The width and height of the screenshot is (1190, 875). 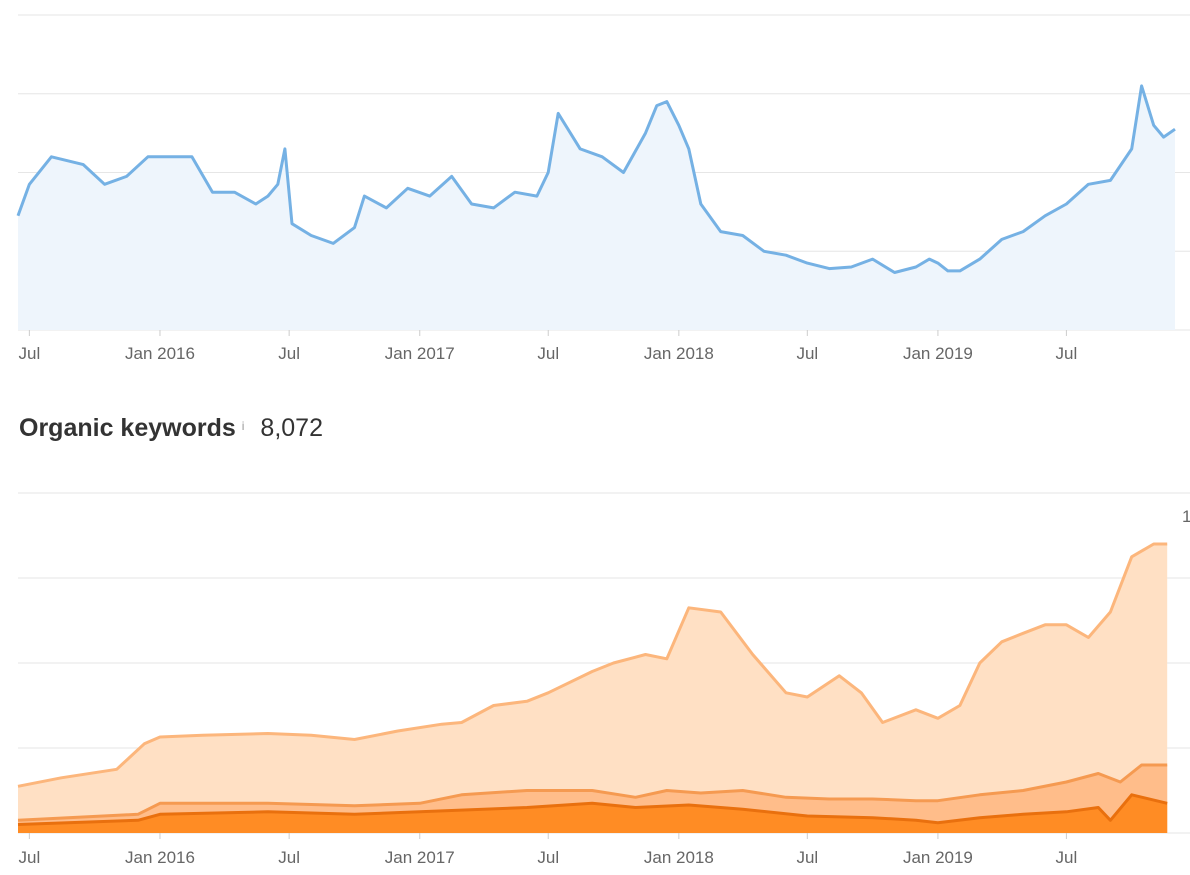 I want to click on keywords-area-low-line, so click(x=592, y=809).